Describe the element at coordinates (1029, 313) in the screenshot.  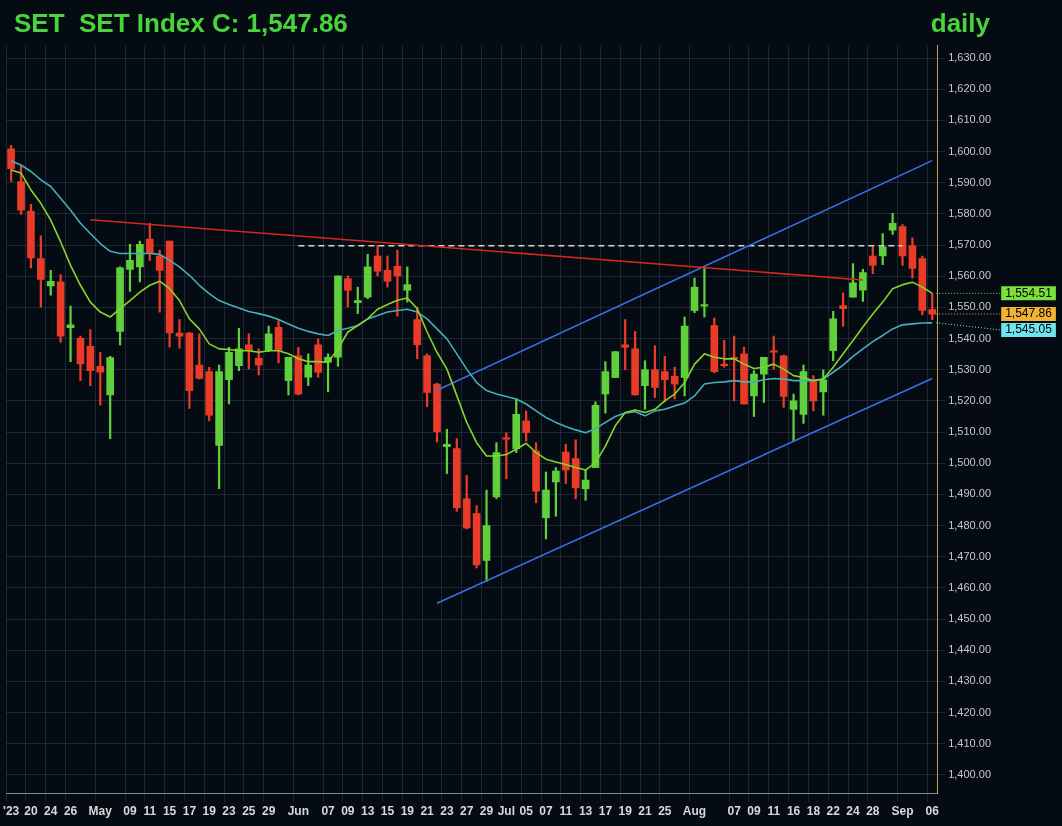
I see `annotation: 1,547.86` at that location.